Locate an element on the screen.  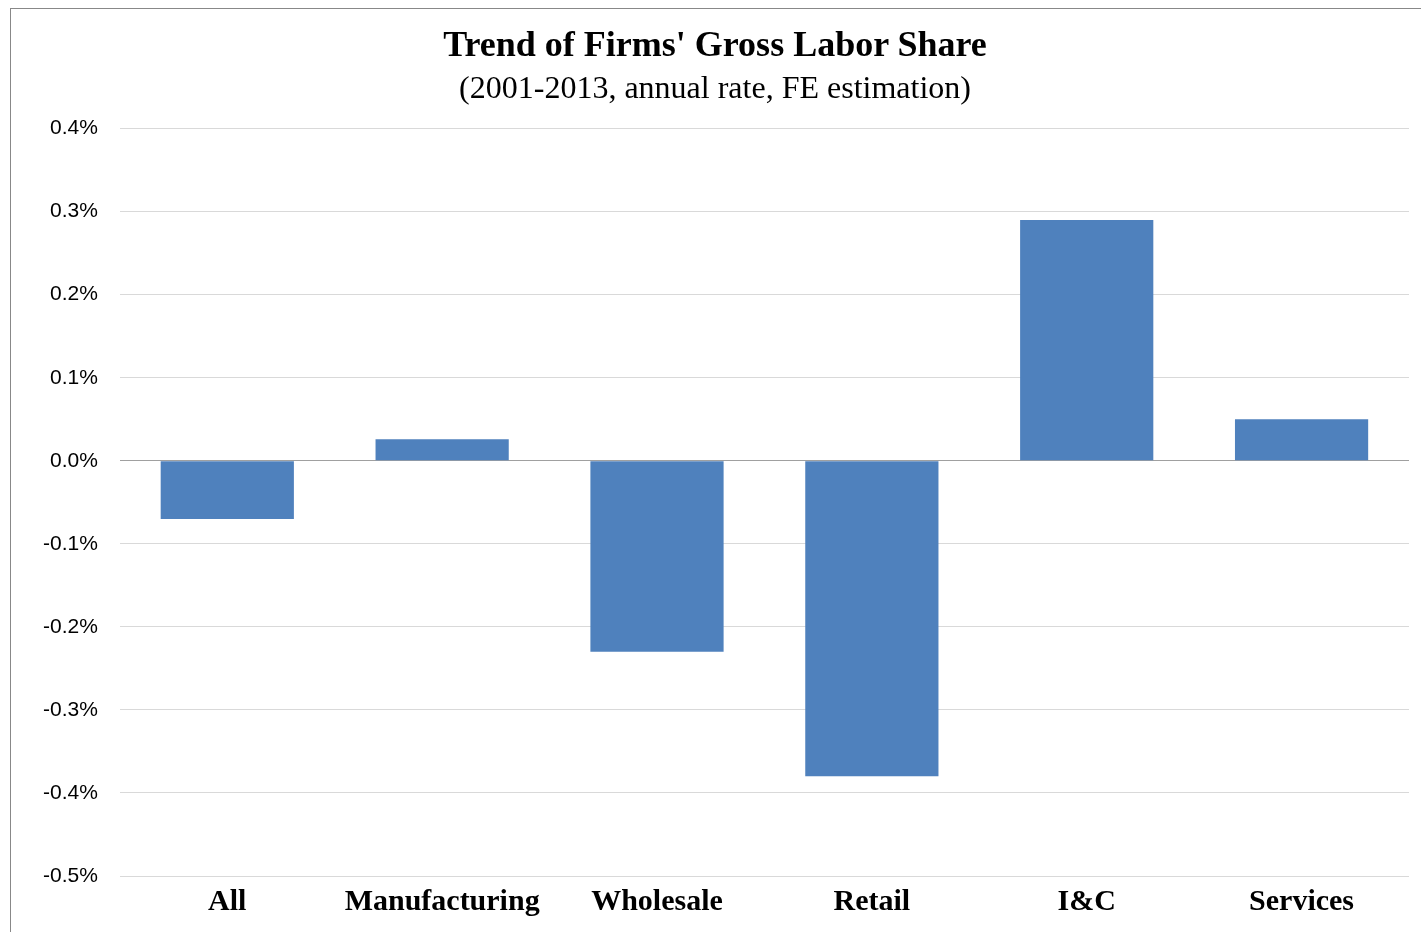
y-tick-label: -0.3% is located at coordinates (70, 708).